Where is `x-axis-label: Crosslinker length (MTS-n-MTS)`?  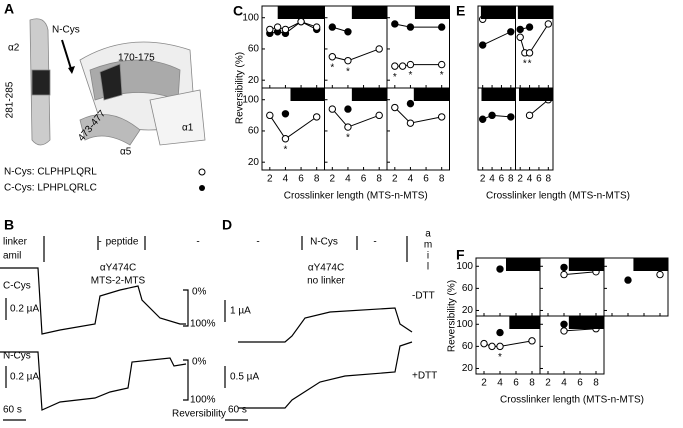 x-axis-label: Crosslinker length (MTS-n-MTS) is located at coordinates (356, 196).